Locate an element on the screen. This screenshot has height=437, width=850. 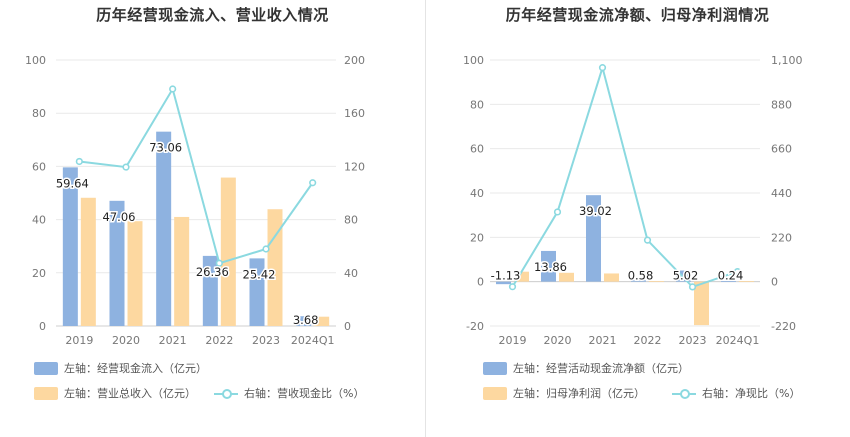
y-right-tick-label: 660 is located at coordinates (781, 149).